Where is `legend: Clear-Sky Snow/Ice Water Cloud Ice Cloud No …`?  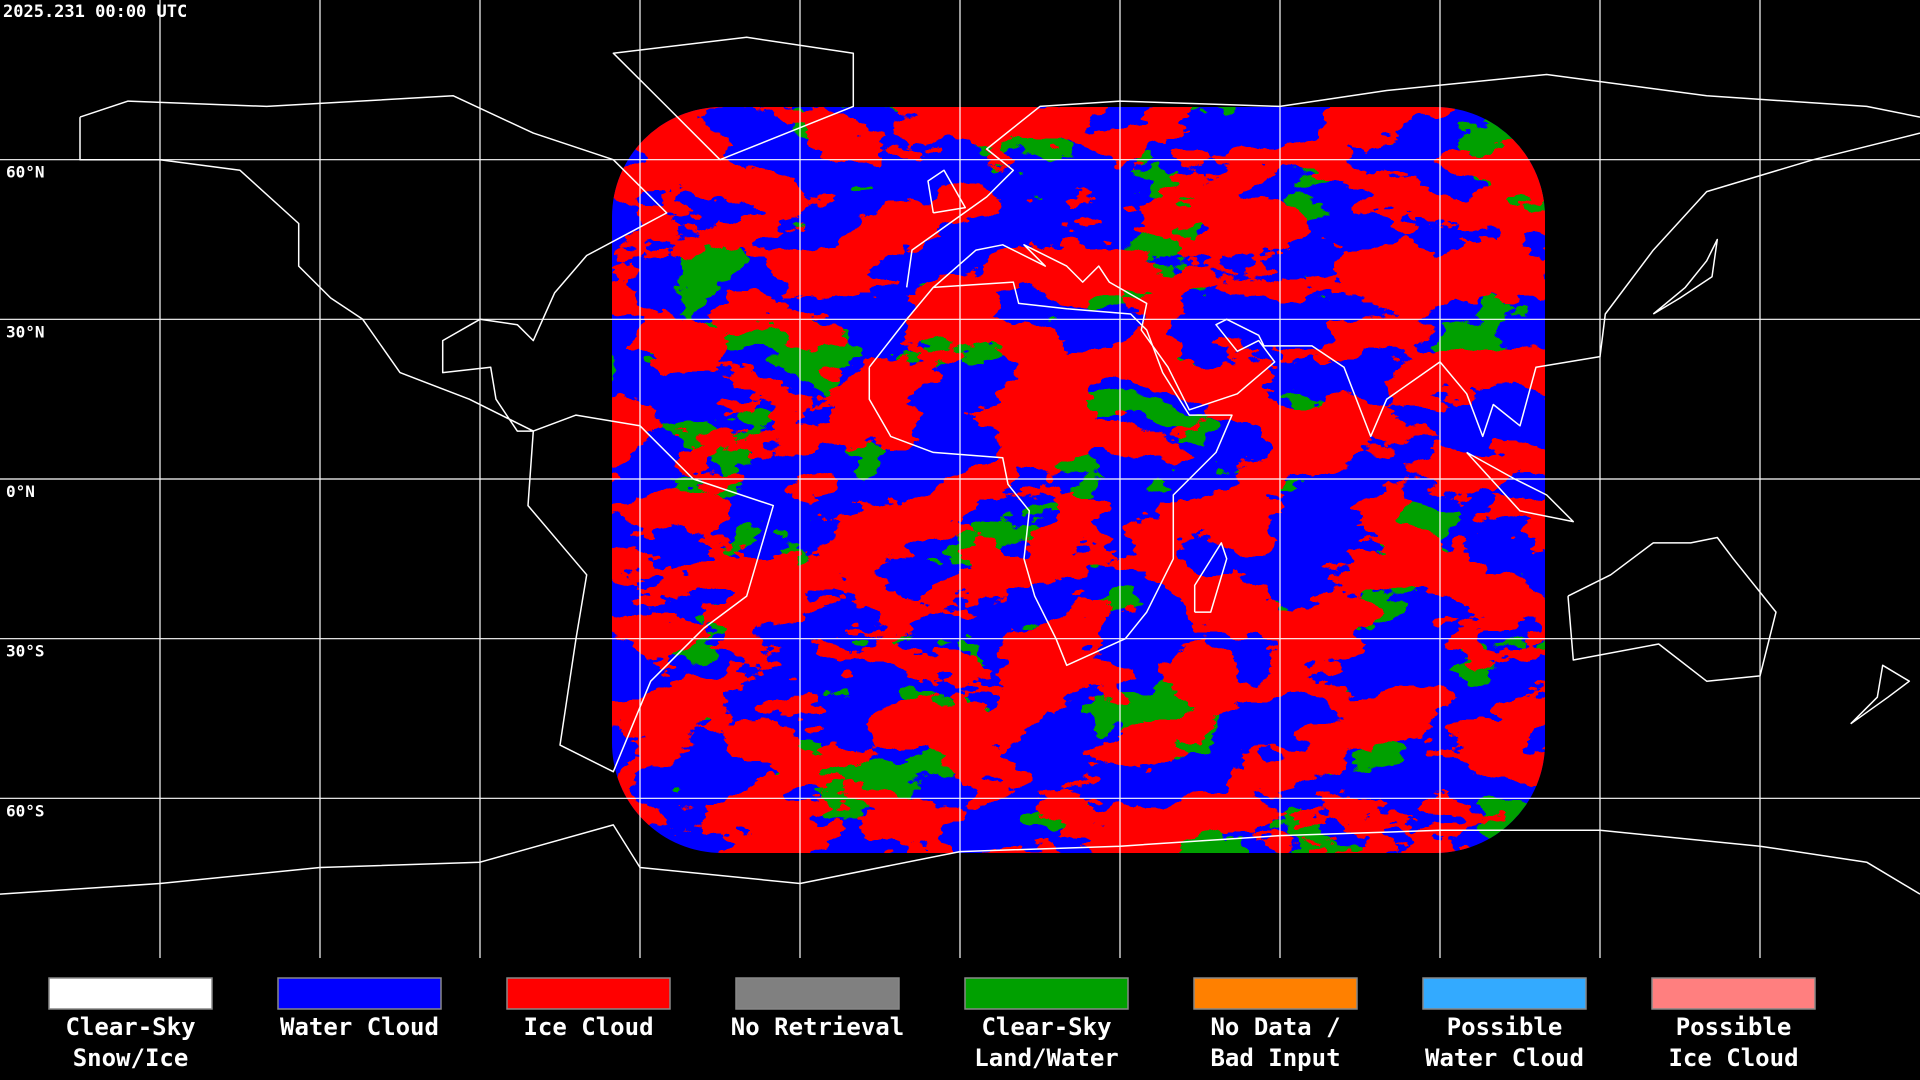
legend: Clear-Sky Snow/Ice Water Cloud Ice Cloud No … is located at coordinates (932, 1024).